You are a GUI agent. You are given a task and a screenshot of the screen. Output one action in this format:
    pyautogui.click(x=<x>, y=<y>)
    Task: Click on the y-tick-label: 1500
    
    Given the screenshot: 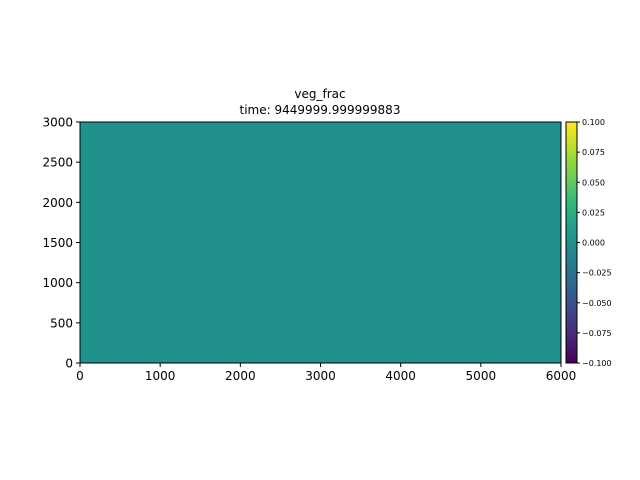 What is the action you would take?
    pyautogui.click(x=57, y=243)
    